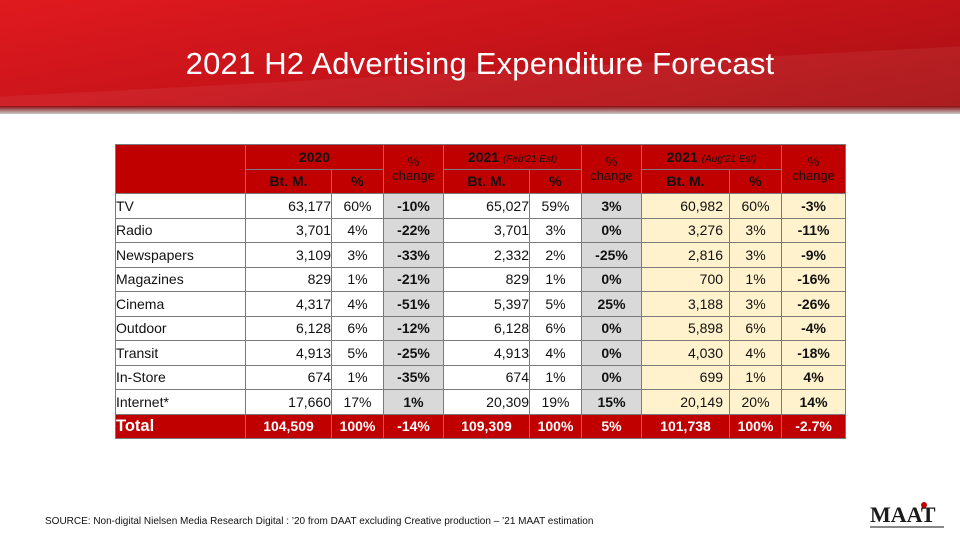 This screenshot has width=960, height=541. Describe the element at coordinates (413, 402) in the screenshot. I see `change-2020: 1%` at that location.